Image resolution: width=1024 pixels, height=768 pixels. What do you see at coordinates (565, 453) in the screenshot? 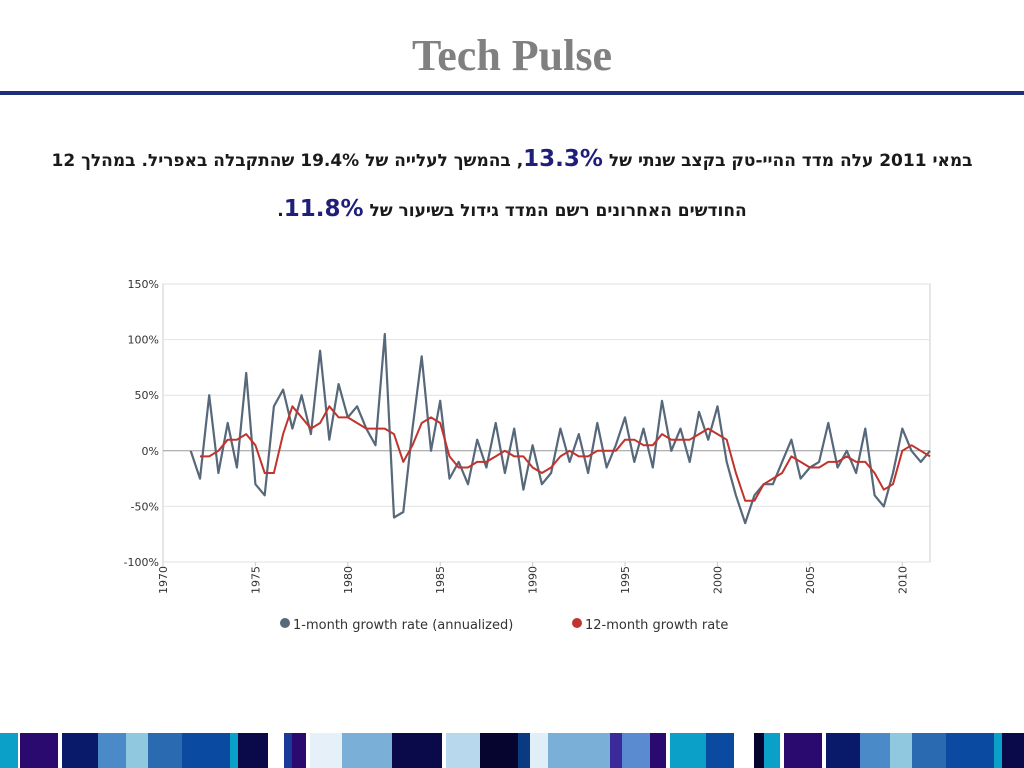
I see `series-line` at bounding box center [565, 453].